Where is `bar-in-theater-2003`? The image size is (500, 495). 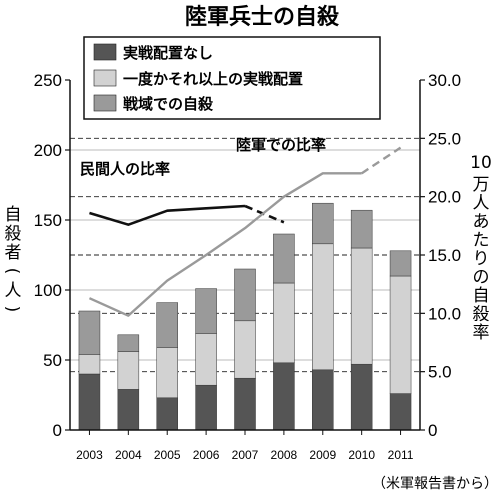 bar-in-theater-2003 is located at coordinates (89, 332).